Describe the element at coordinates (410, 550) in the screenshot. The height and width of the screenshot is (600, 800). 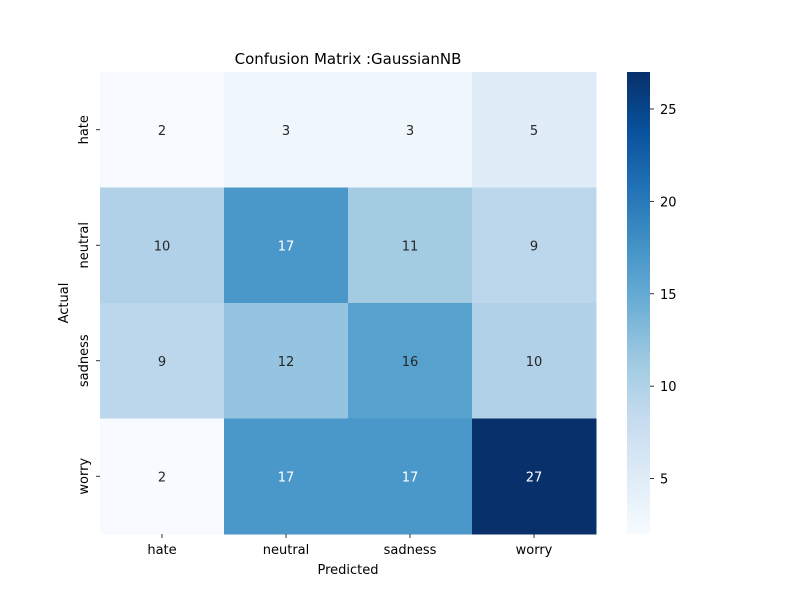
I see `x-tick-label: sadness` at that location.